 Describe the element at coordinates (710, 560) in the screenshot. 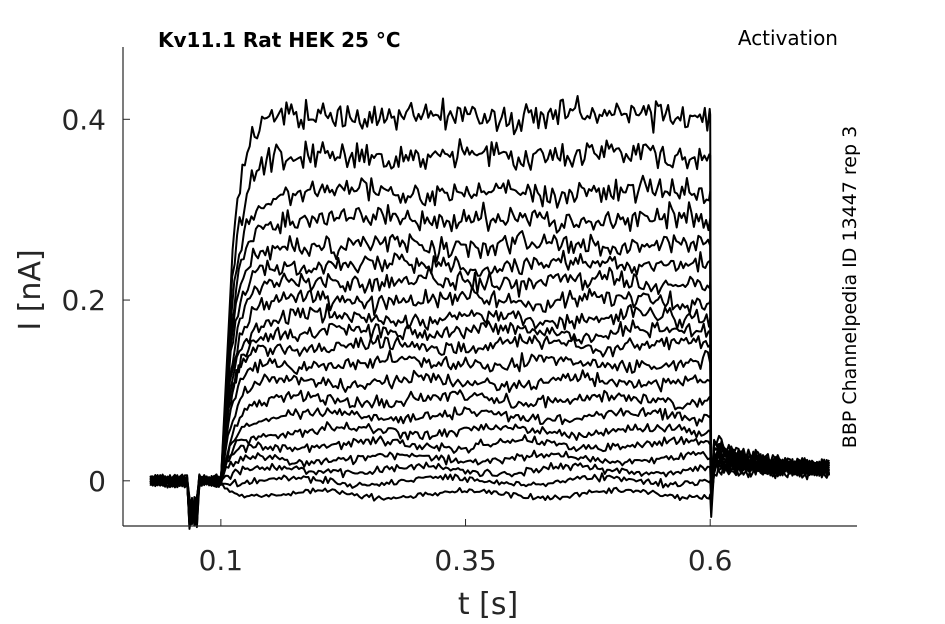

I see `x-tick-label: 0.6` at that location.